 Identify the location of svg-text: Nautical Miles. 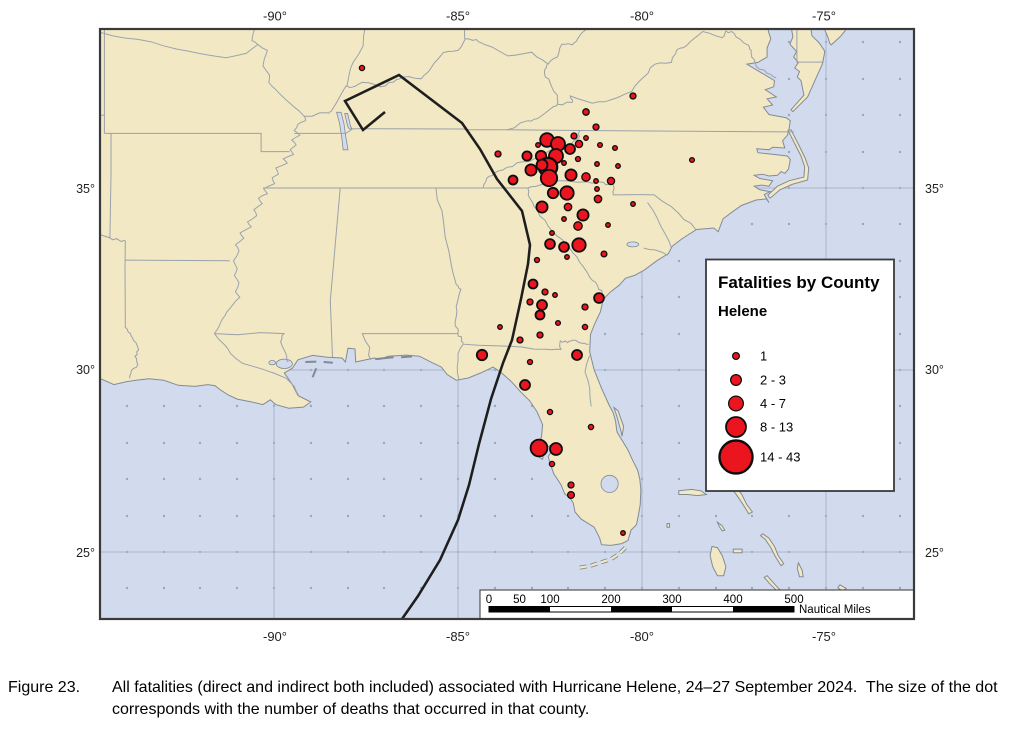
(835, 610).